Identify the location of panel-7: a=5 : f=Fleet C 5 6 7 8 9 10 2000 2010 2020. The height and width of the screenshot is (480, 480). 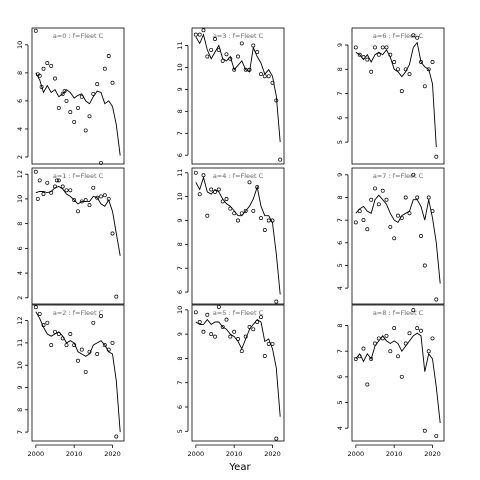
(230, 381).